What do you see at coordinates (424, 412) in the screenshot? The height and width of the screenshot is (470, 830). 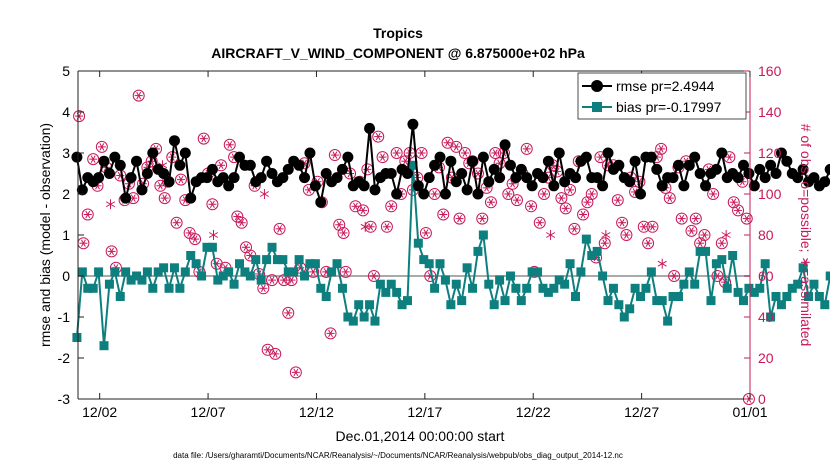 I see `x-tick-label: 12/17` at bounding box center [424, 412].